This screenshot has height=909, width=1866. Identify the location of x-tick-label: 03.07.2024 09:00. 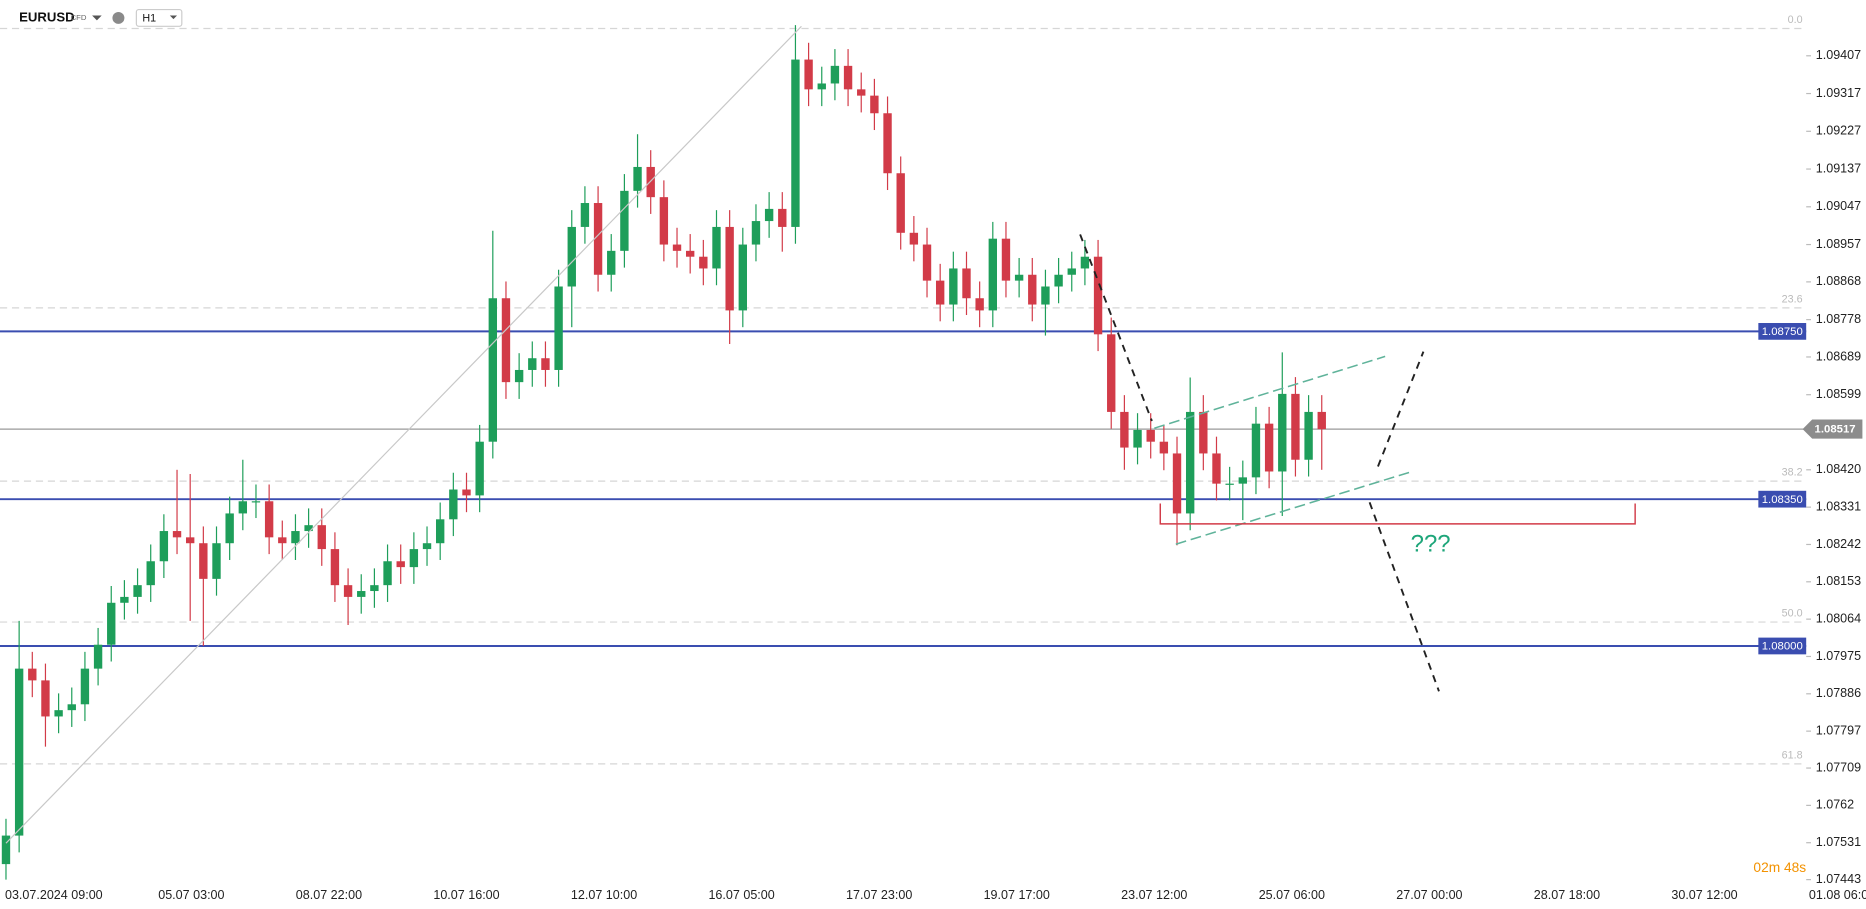
(54, 895).